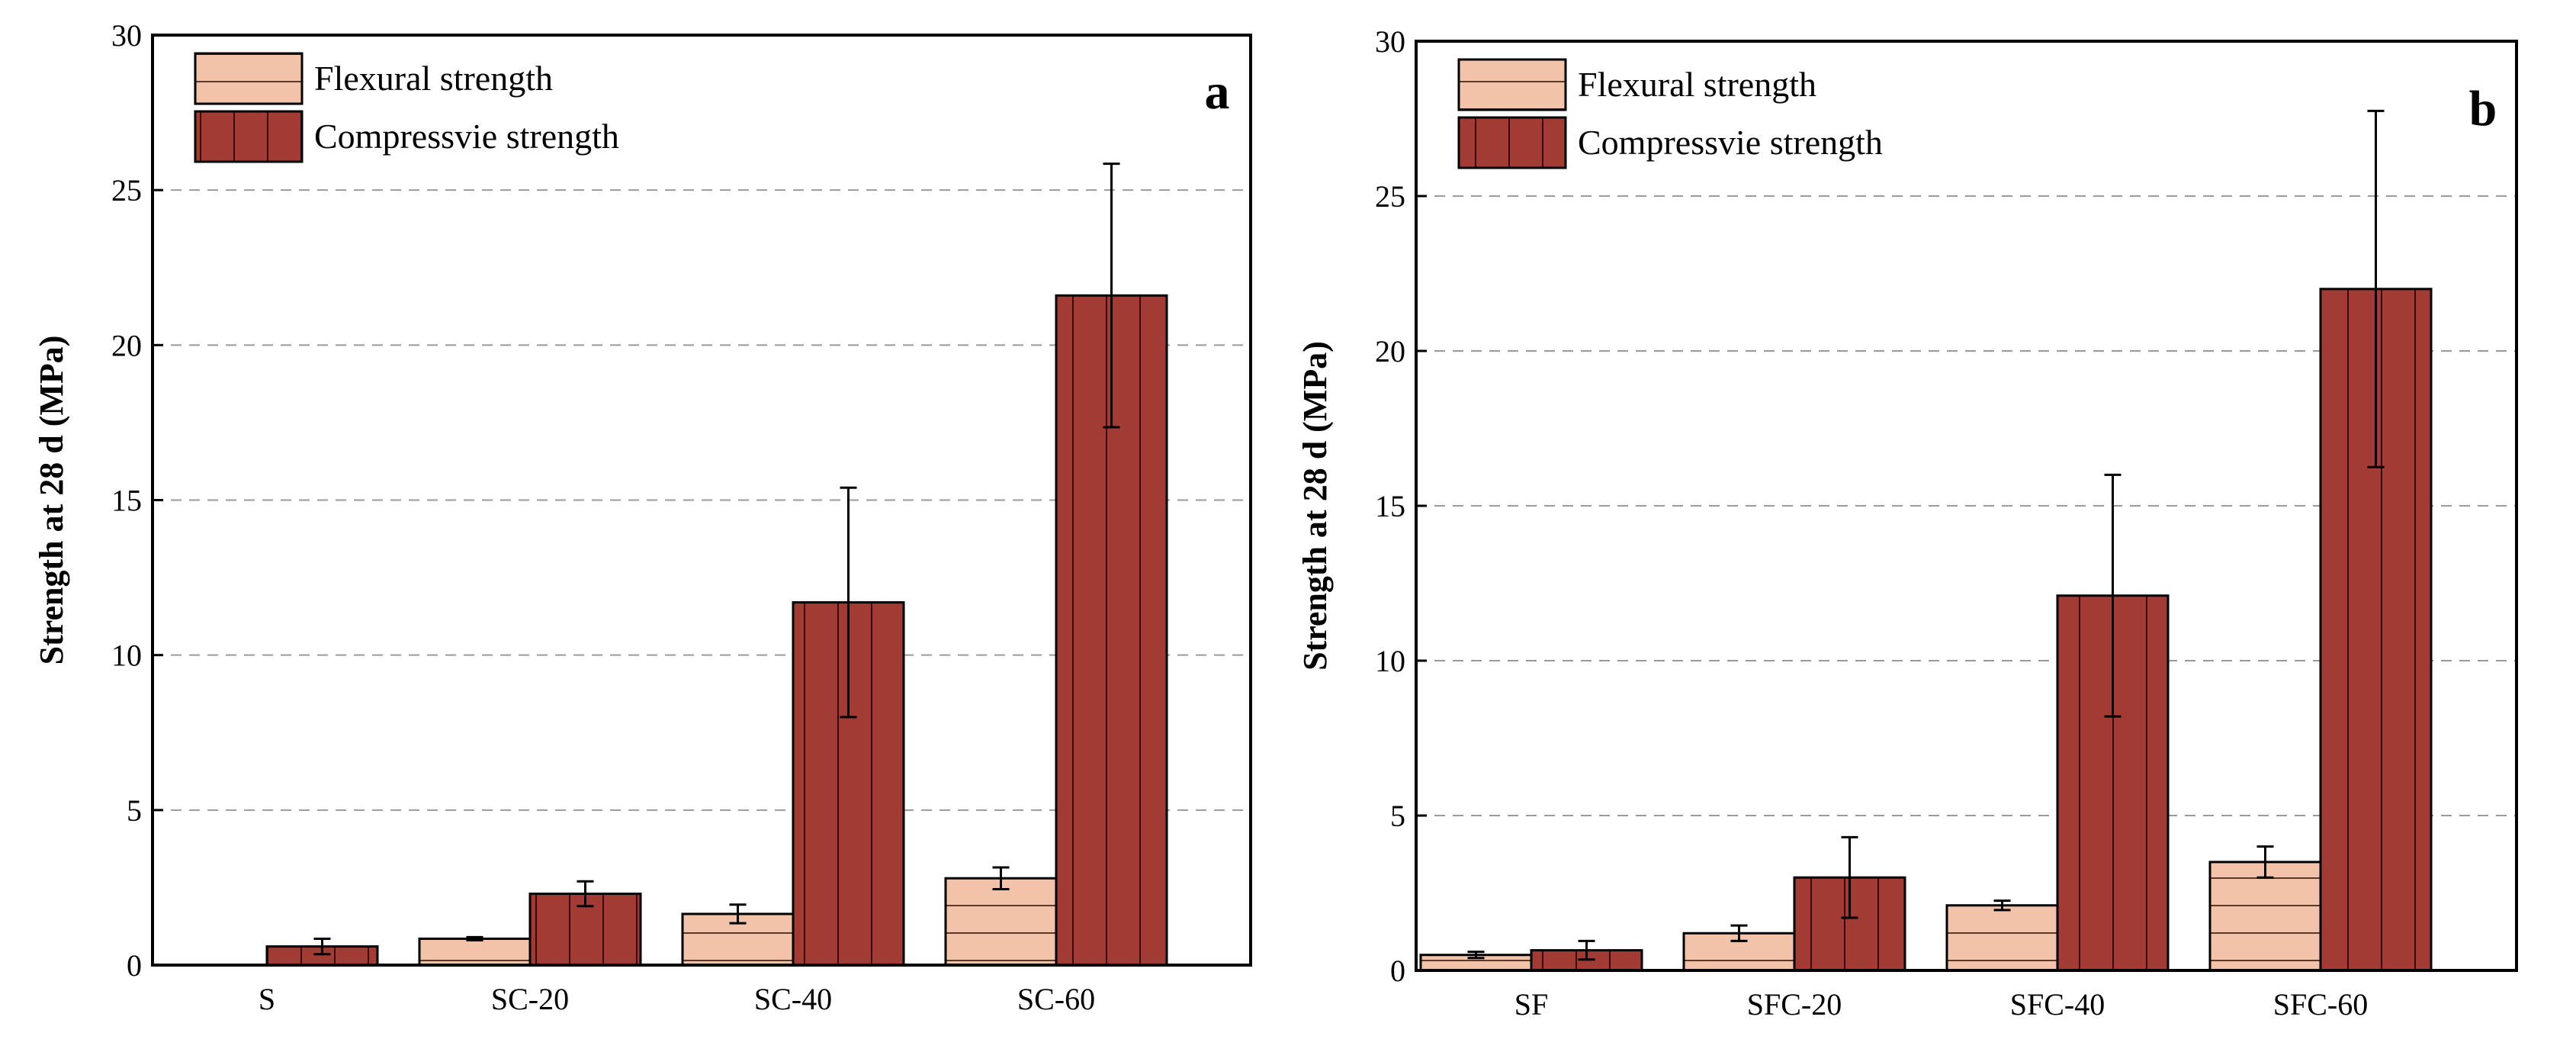 This screenshot has width=2576, height=1049. What do you see at coordinates (530, 999) in the screenshot?
I see `x-tick-label: SC-20` at bounding box center [530, 999].